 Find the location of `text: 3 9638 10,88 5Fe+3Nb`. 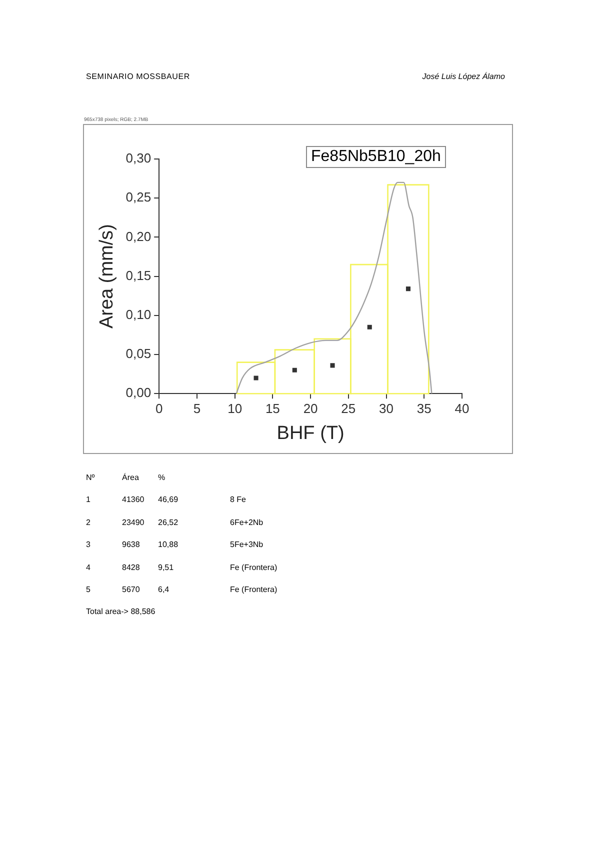

text: 3 9638 10,88 5Fe+3Nb is located at coordinates (175, 545).